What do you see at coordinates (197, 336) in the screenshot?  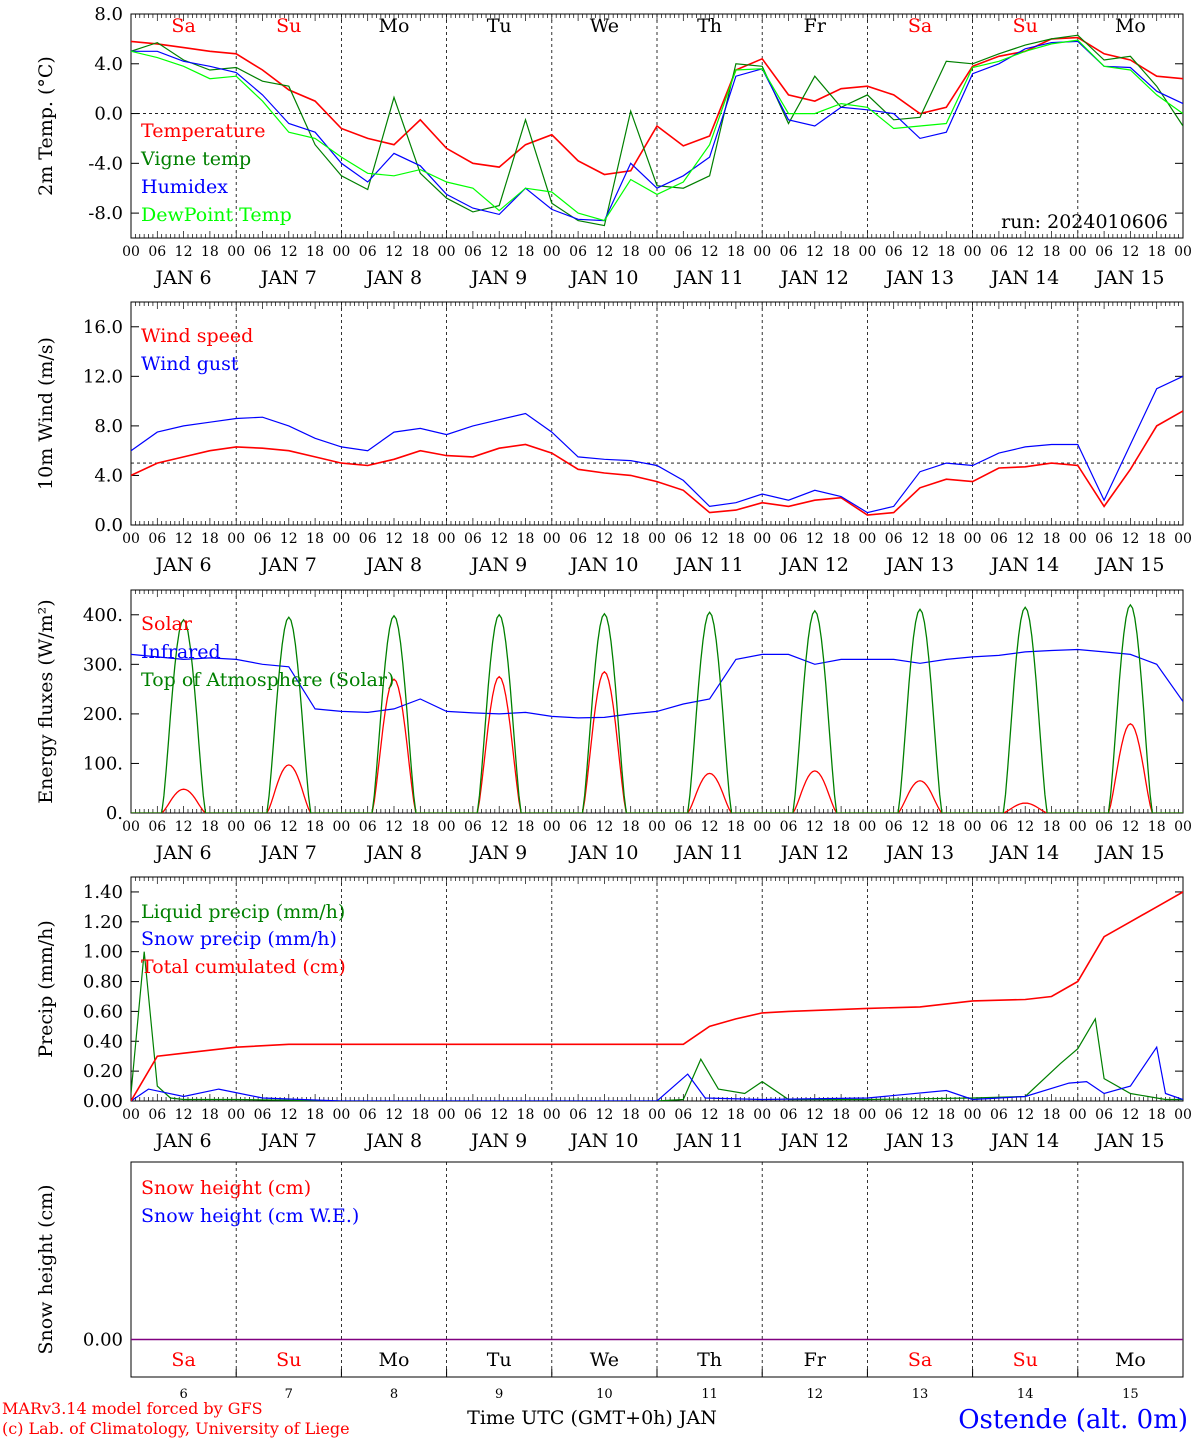 I see `legend-entry: Wind speed` at bounding box center [197, 336].